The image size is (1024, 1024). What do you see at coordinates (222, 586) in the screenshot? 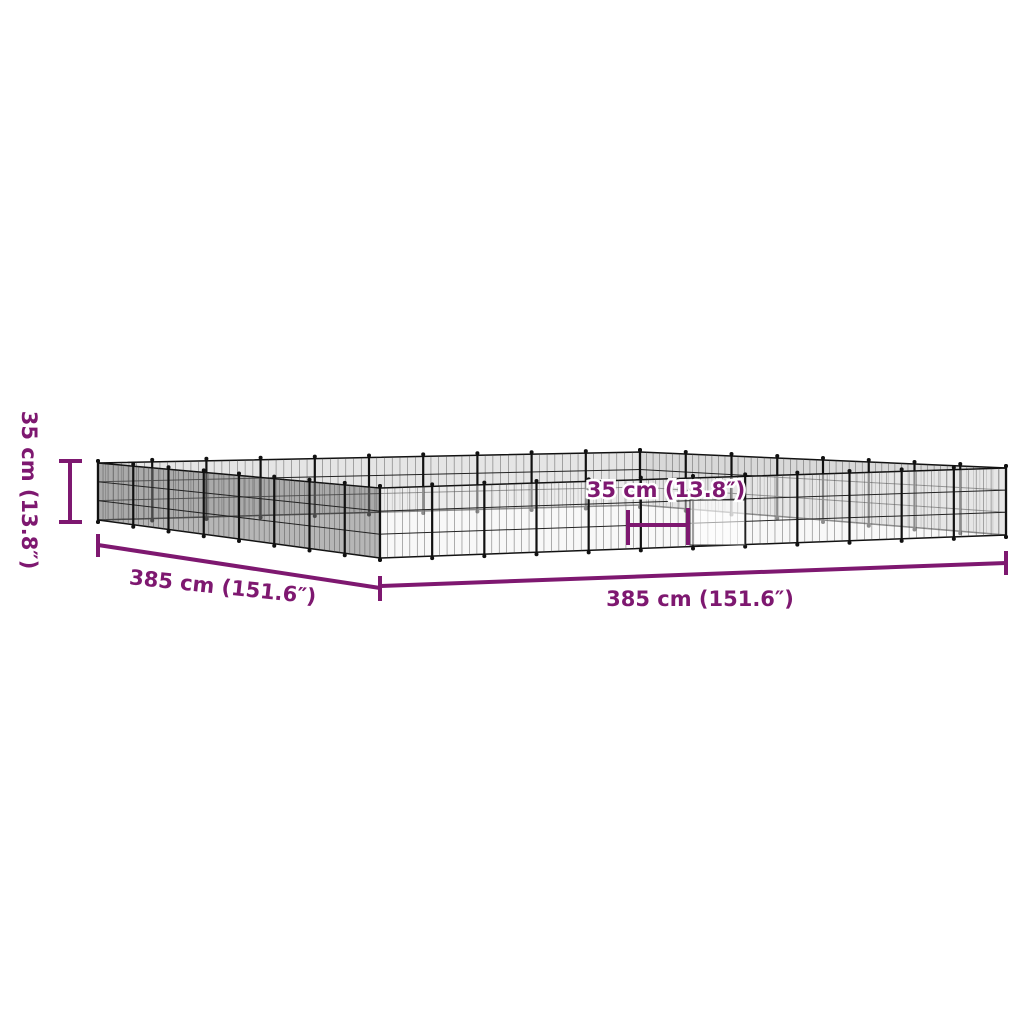
I see `depth-label: 385 cm (151.6″)` at bounding box center [222, 586].